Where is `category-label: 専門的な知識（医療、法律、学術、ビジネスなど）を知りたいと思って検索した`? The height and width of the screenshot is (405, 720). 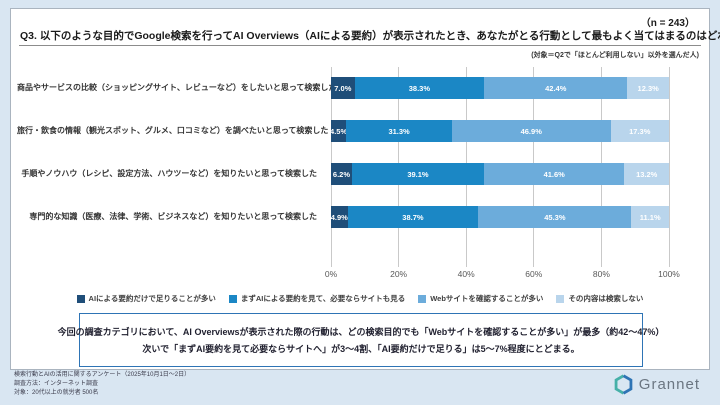 category-label: 専門的な知識（医療、法律、学術、ビジネスなど）を知りたいと思って検索した is located at coordinates (173, 216).